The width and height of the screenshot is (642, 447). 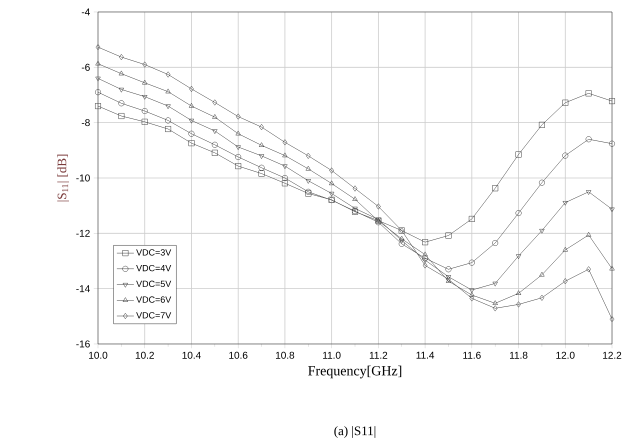 I want to click on x-axis-title: Frequency[GHz], so click(x=355, y=372).